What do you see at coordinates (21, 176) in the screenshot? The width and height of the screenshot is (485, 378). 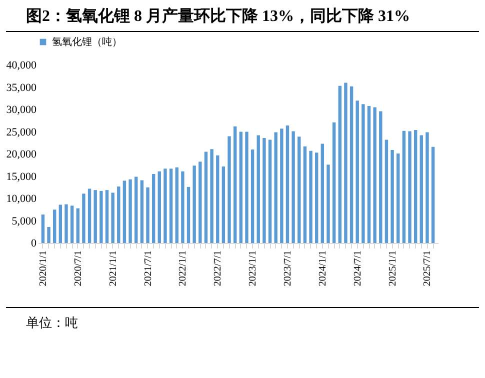 I see `y-tick-label: 15,000` at bounding box center [21, 176].